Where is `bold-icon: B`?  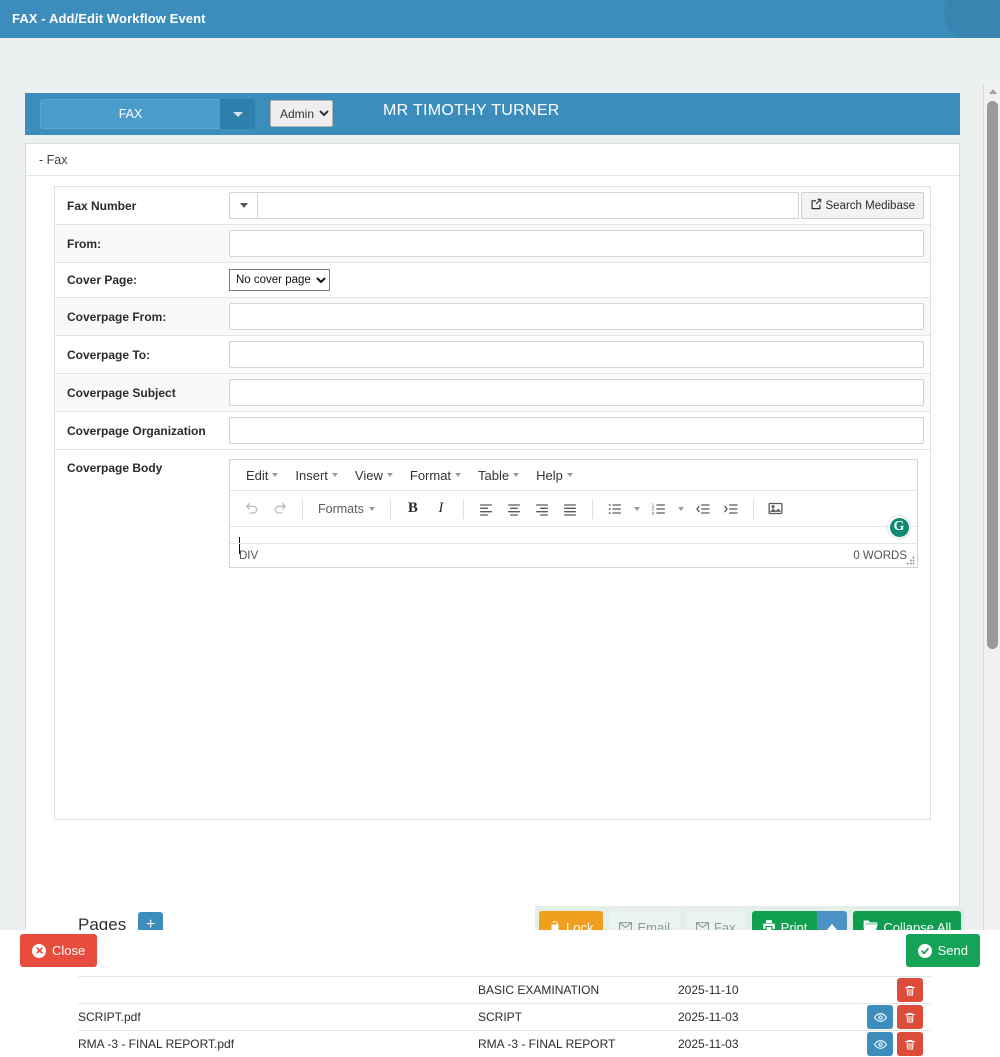
bold-icon: B is located at coordinates (412, 508).